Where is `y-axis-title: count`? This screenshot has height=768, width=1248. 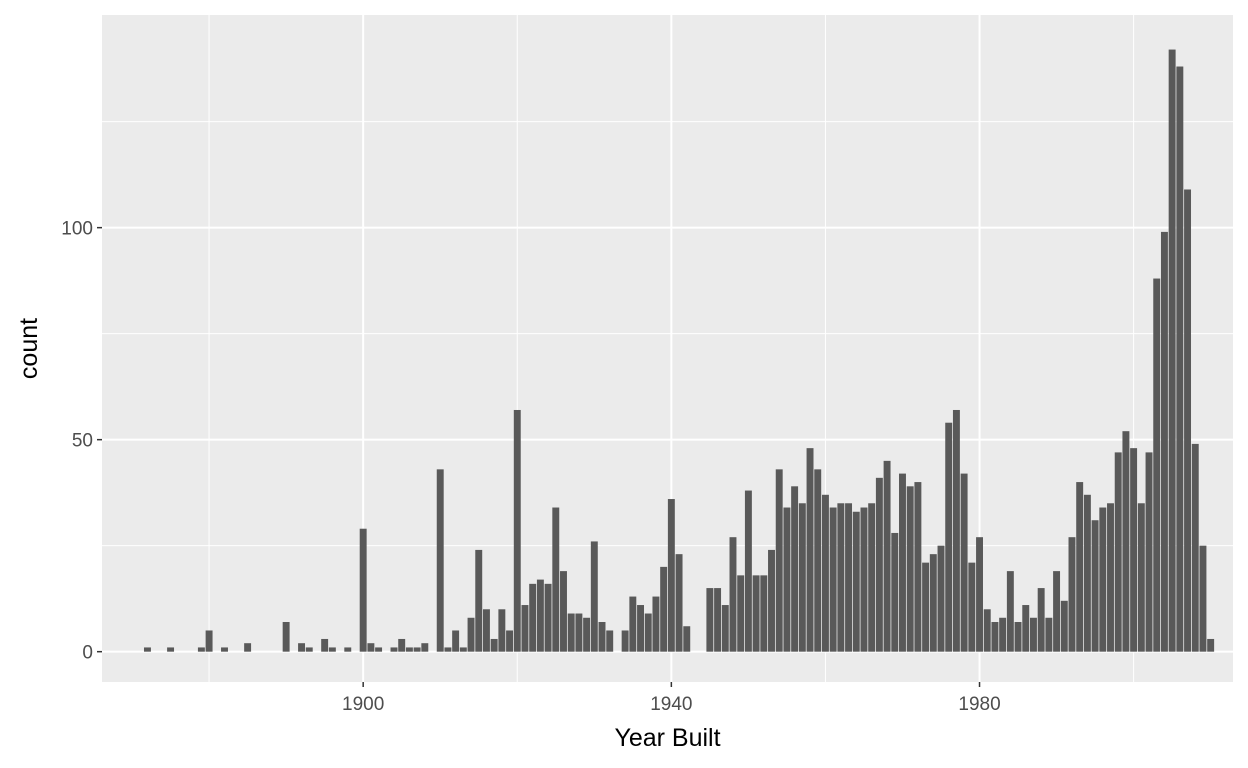
y-axis-title: count is located at coordinates (29, 348).